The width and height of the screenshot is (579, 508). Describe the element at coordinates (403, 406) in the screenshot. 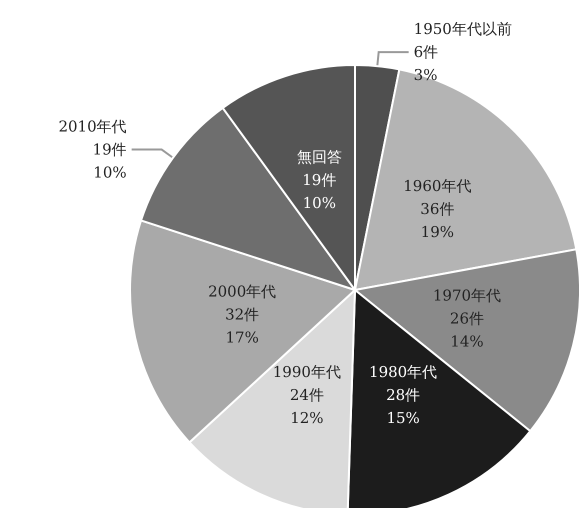

I see `data-label: 28件 15%` at that location.